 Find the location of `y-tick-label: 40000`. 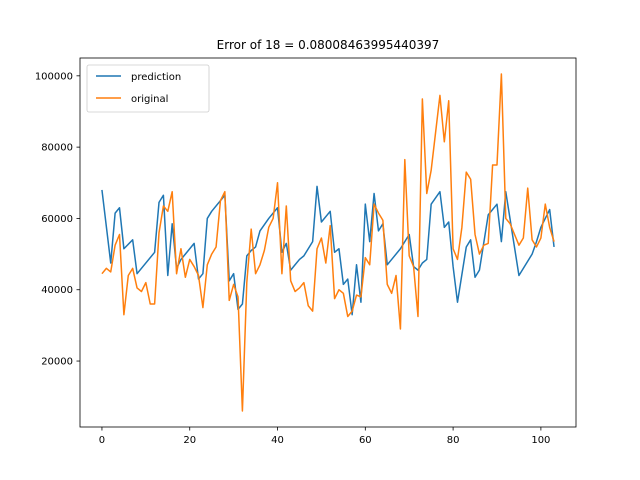

y-tick-label: 40000 is located at coordinates (57, 290).